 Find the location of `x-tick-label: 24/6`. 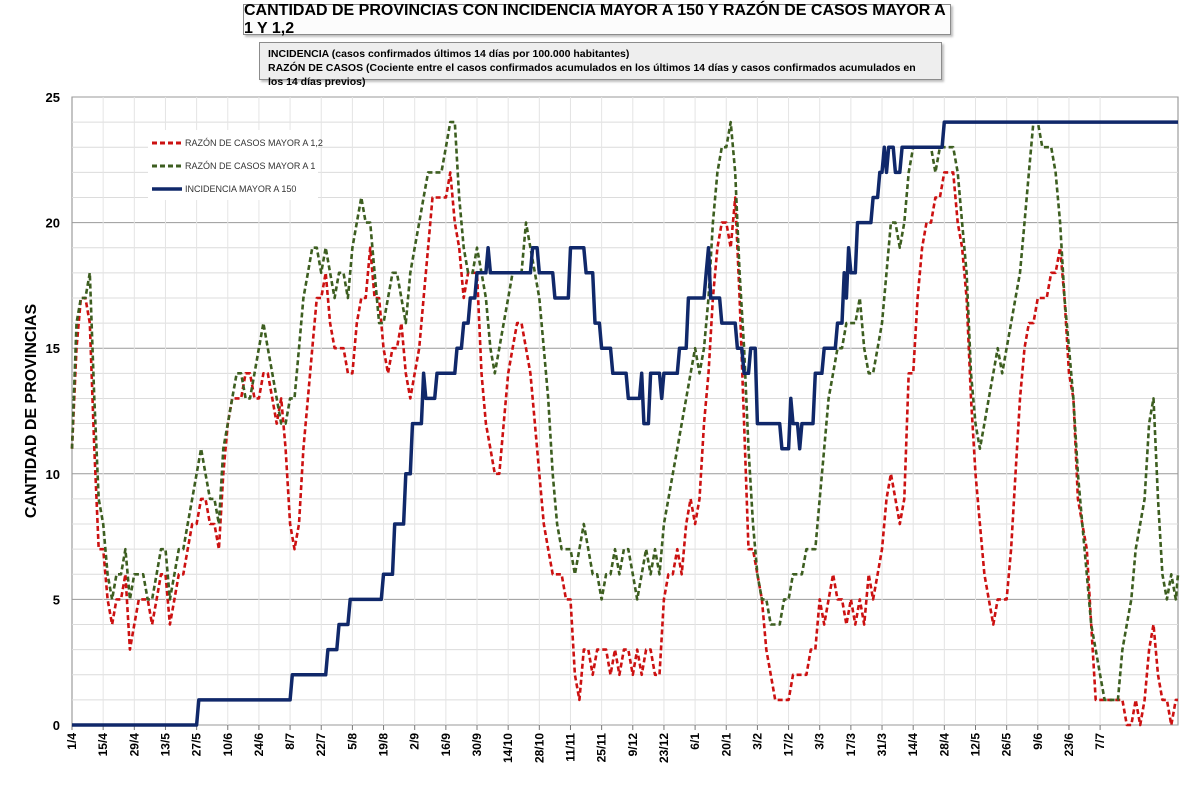

x-tick-label: 24/6 is located at coordinates (259, 745).